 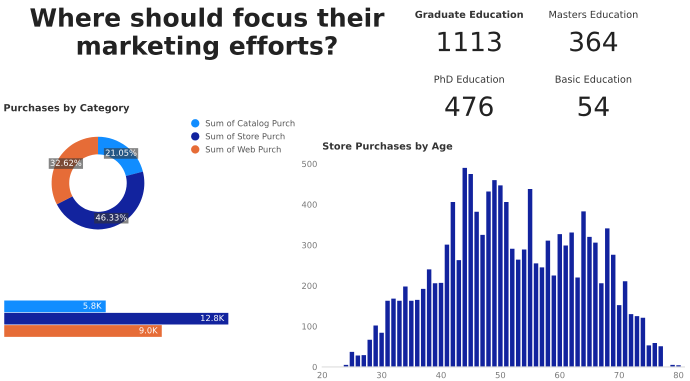 I want to click on text: Masters Education, so click(x=593, y=14).